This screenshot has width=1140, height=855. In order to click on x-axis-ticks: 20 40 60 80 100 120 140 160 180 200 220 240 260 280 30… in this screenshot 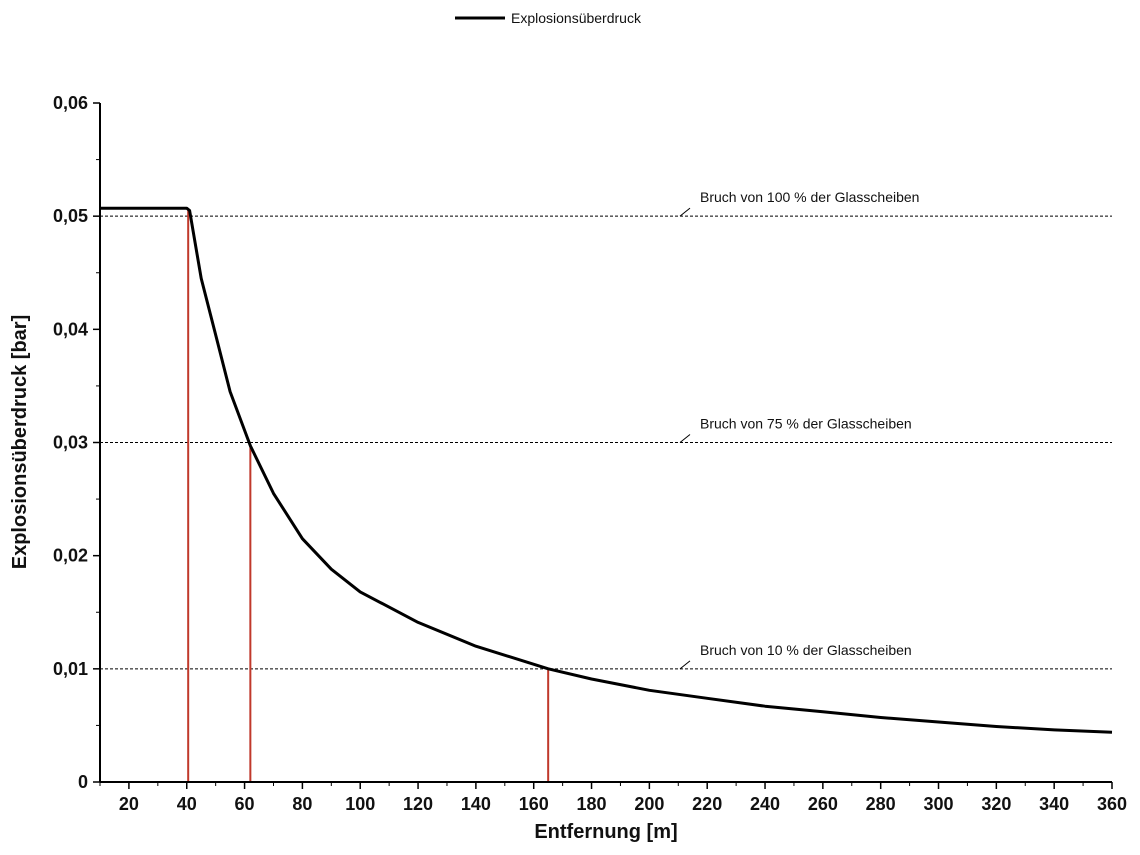, I will do `click(613, 798)`.